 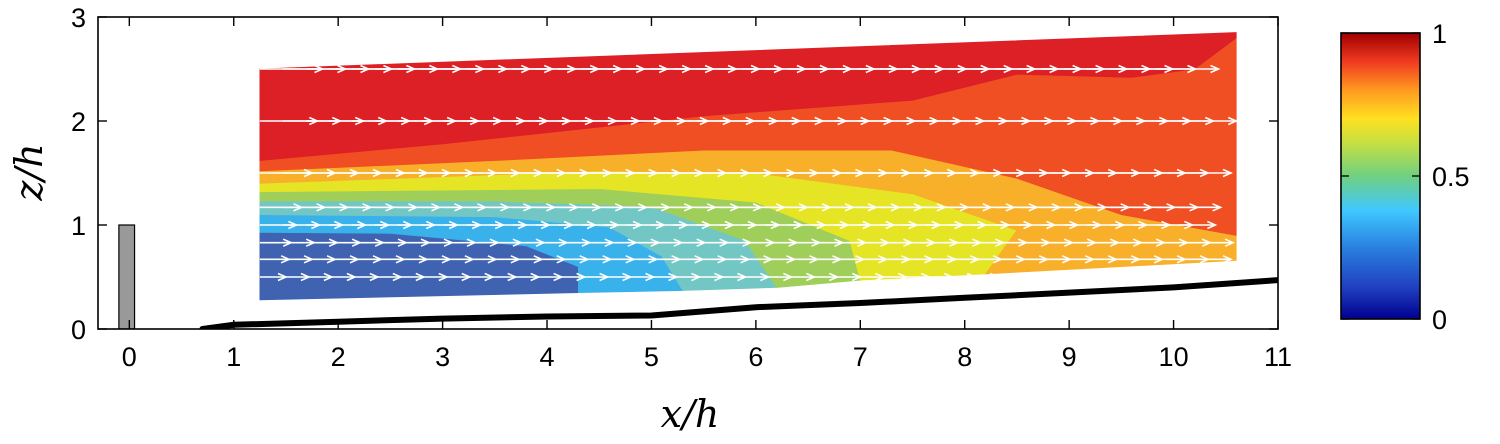 What do you see at coordinates (755, 357) in the screenshot?
I see `x-tick-label: 6` at bounding box center [755, 357].